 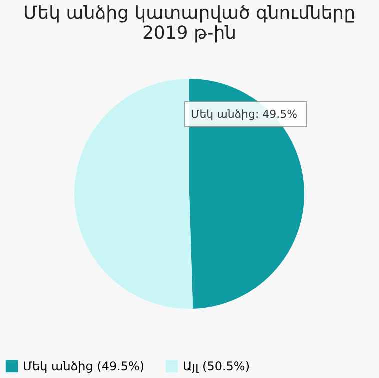 What do you see at coordinates (84, 366) in the screenshot?
I see `legend-label: Մեկ անձից (49.5%)` at bounding box center [84, 366].